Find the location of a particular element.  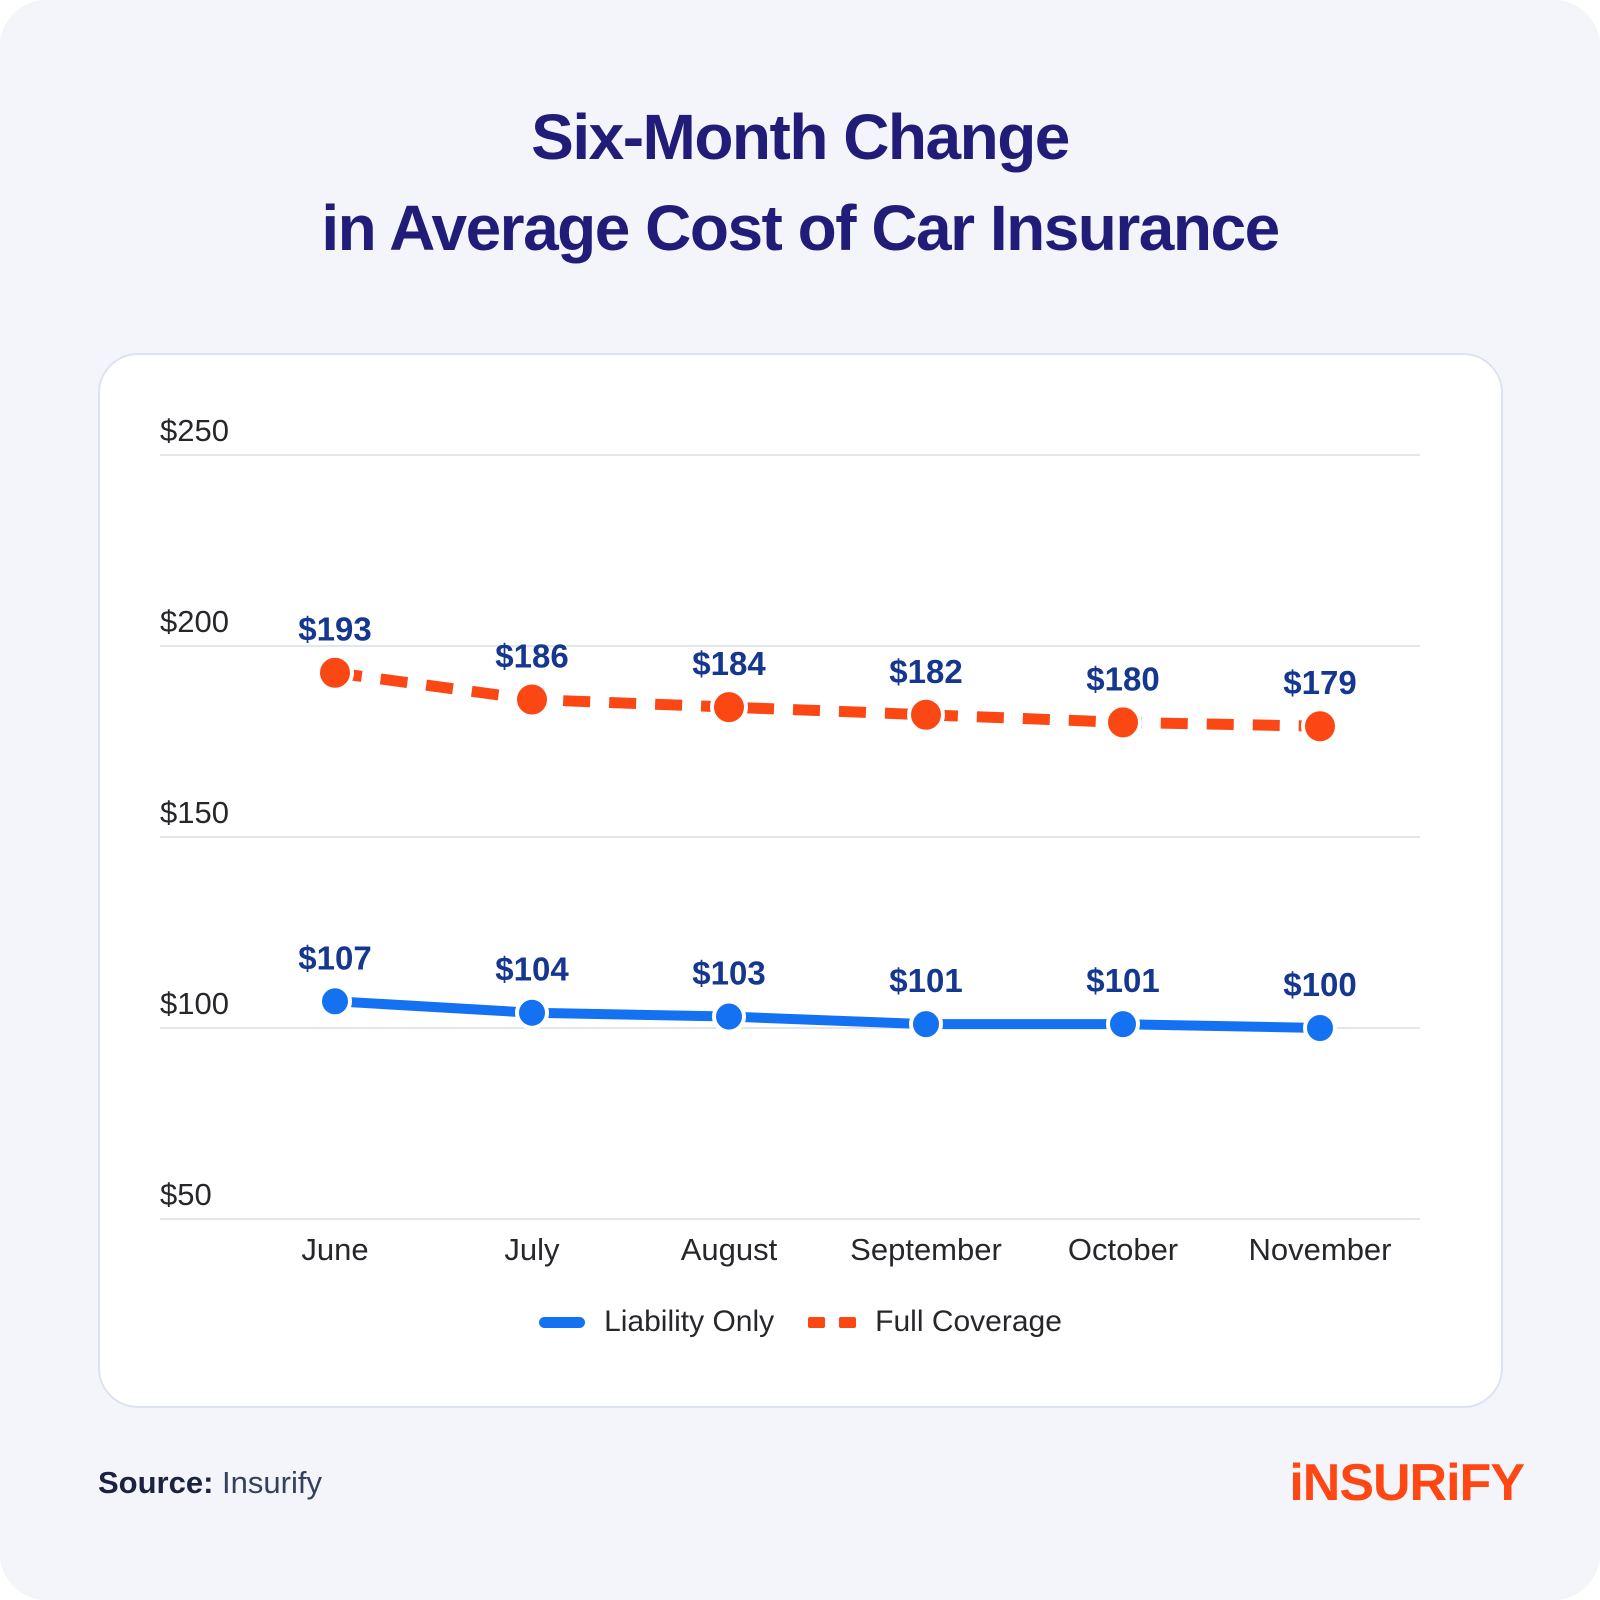

legend-item-liability-only: Liability Only is located at coordinates (656, 1322).